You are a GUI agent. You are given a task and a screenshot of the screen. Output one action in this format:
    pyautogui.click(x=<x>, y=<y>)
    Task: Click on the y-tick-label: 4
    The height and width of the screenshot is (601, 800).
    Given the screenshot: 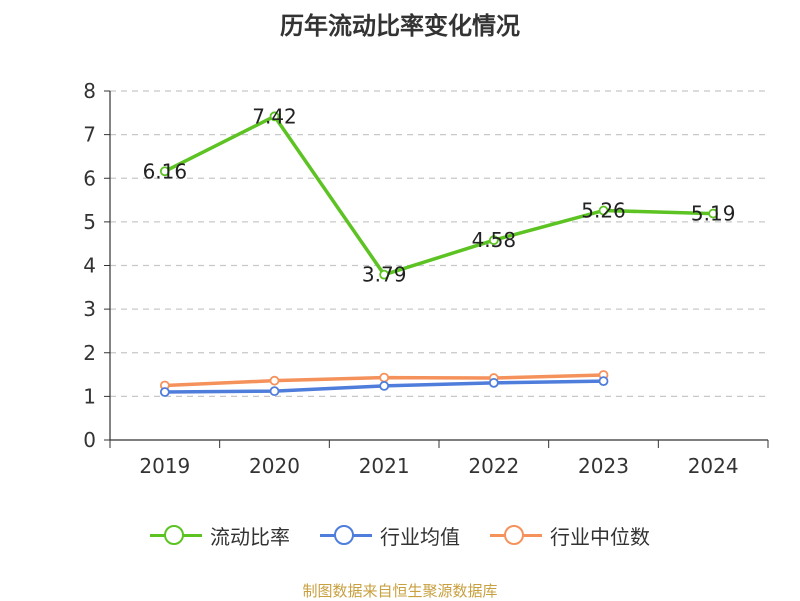 What is the action you would take?
    pyautogui.click(x=89, y=266)
    